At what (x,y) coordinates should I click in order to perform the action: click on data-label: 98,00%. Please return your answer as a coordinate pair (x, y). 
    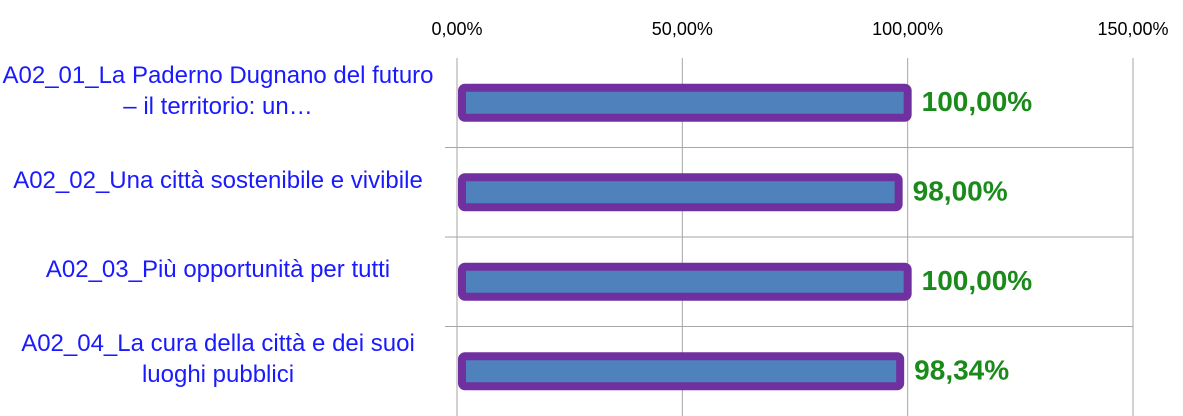
    Looking at the image, I should click on (960, 191).